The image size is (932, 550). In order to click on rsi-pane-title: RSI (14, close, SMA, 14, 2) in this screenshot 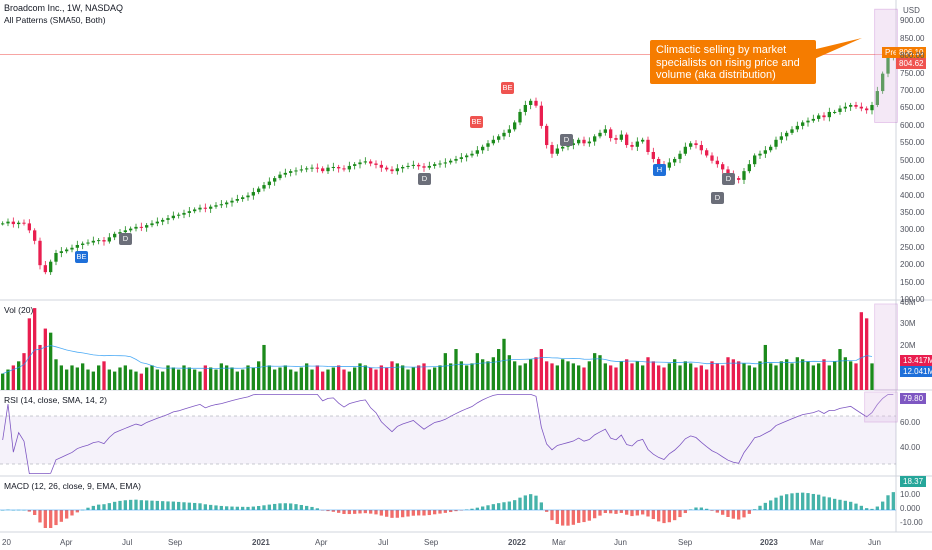, I will do `click(55, 400)`.